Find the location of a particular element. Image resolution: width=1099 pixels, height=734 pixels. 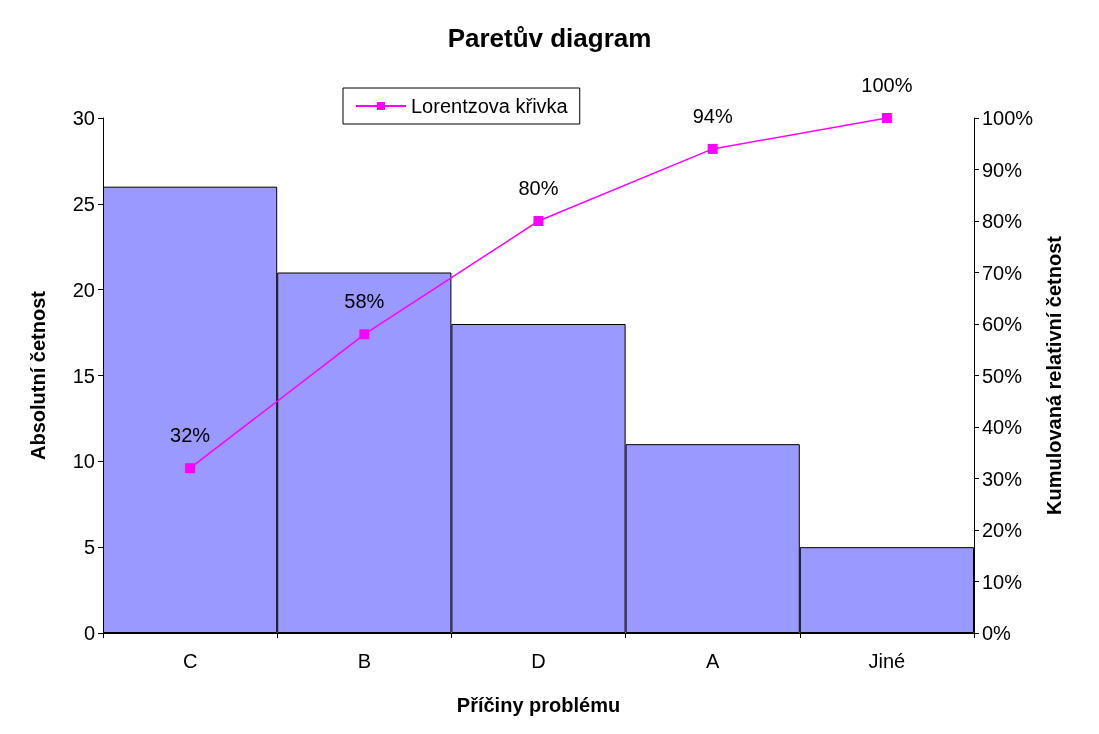

y-tick-label: 30 is located at coordinates (83, 118).